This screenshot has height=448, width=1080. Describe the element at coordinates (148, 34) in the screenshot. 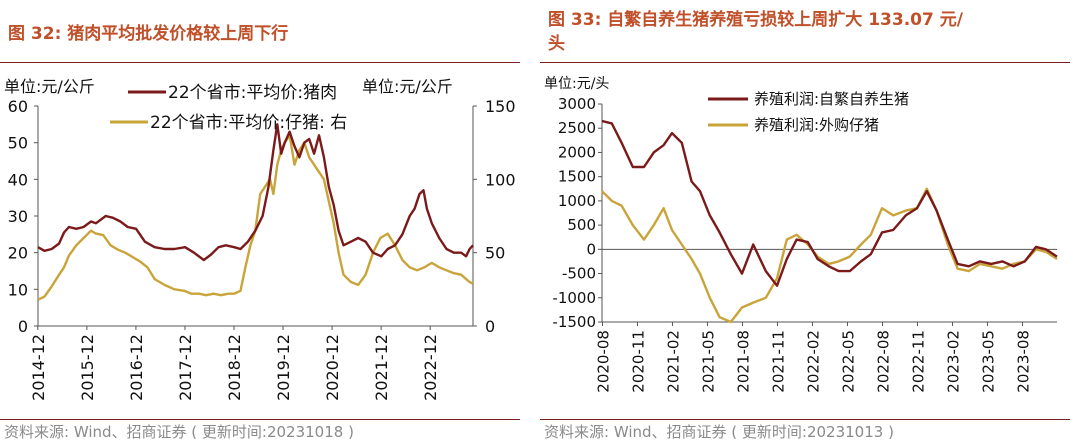

I see `figure-32-title: 图 32: 猪肉平均批发价格较上周下行` at that location.